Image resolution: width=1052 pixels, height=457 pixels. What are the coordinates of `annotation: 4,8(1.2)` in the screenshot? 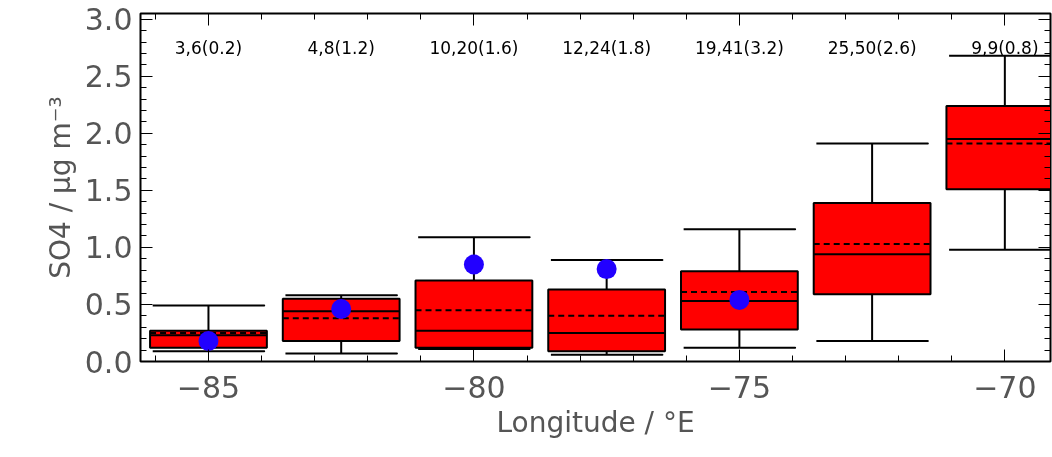 It's located at (341, 48).